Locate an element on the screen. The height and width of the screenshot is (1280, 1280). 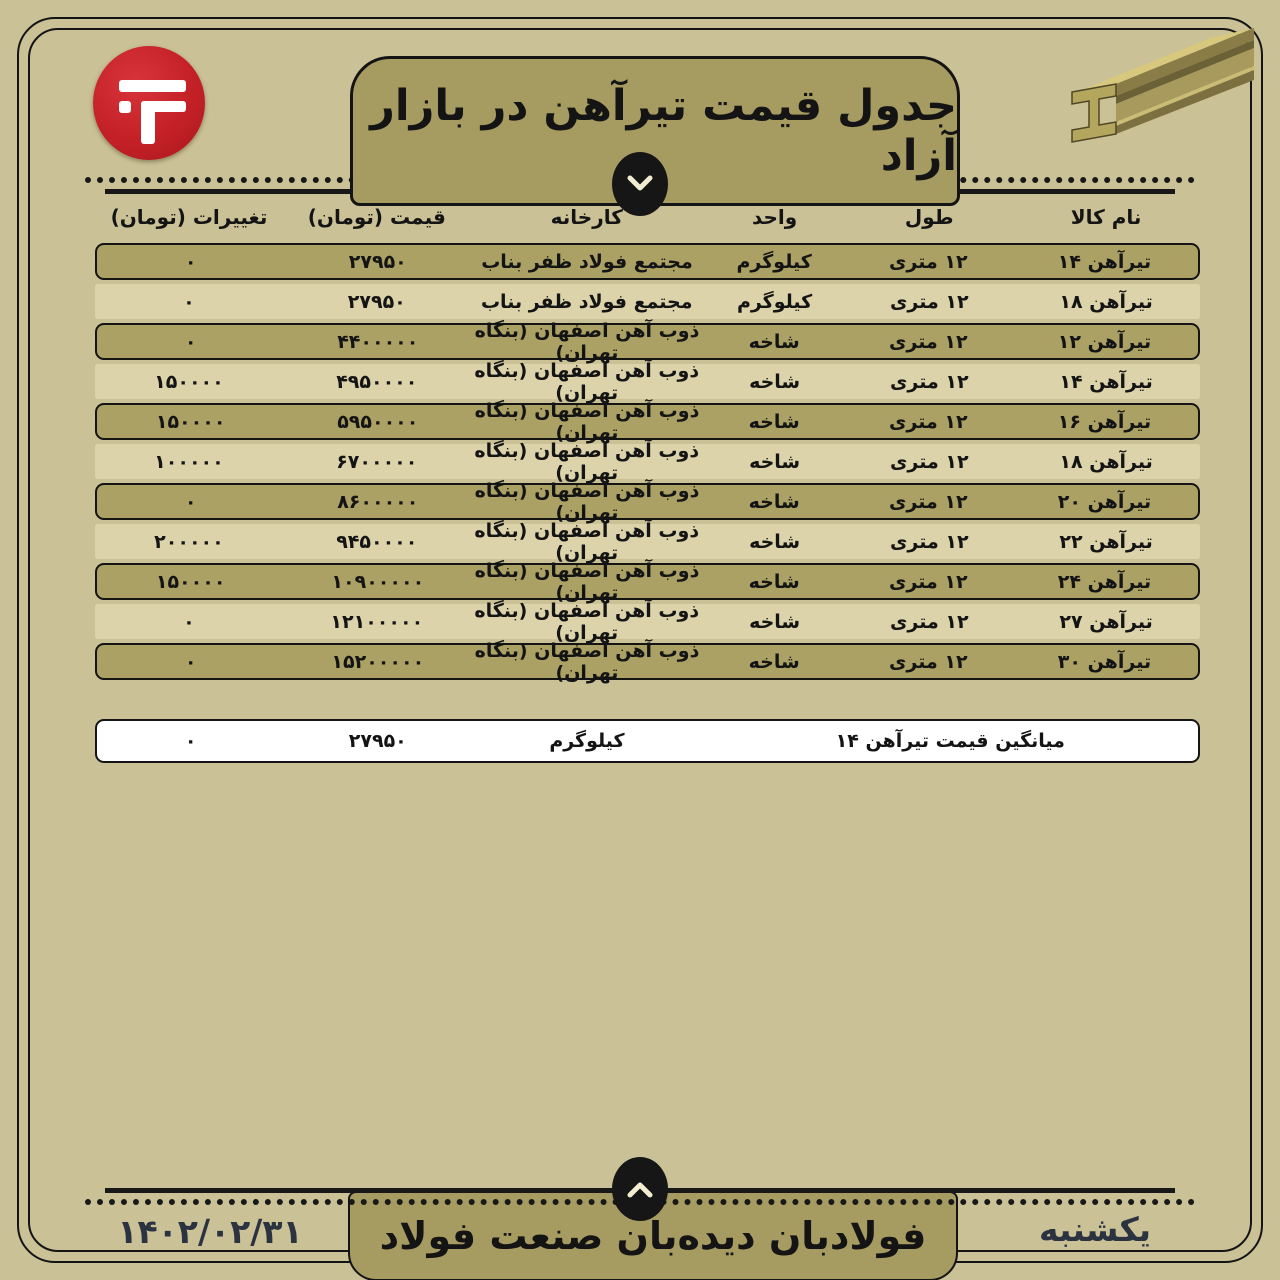
cell-price: ۹۴۵۰۰۰۰ is located at coordinates (377, 541).